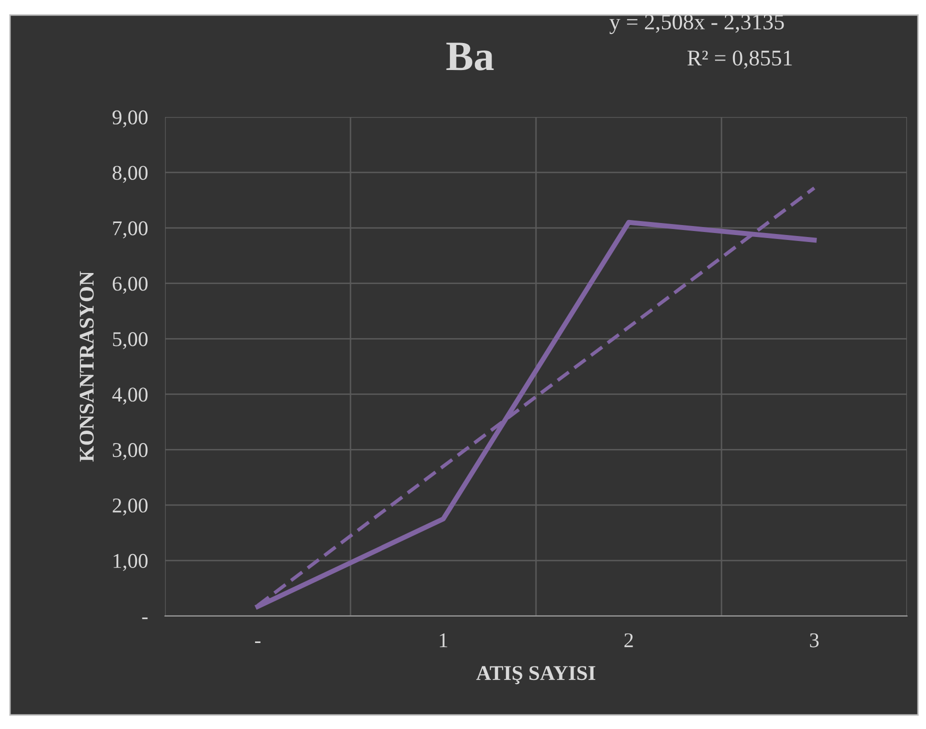  What do you see at coordinates (130, 285) in the screenshot?
I see `y-tick-label: 6,00` at bounding box center [130, 285].